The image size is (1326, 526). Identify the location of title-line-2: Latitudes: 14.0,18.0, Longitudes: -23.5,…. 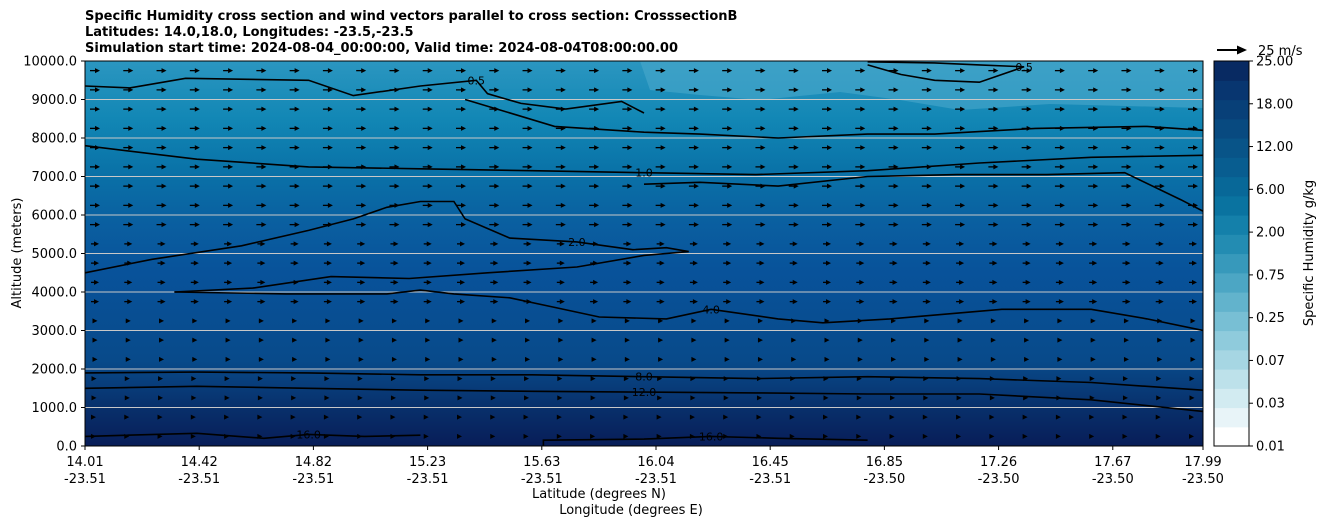
(249, 32).